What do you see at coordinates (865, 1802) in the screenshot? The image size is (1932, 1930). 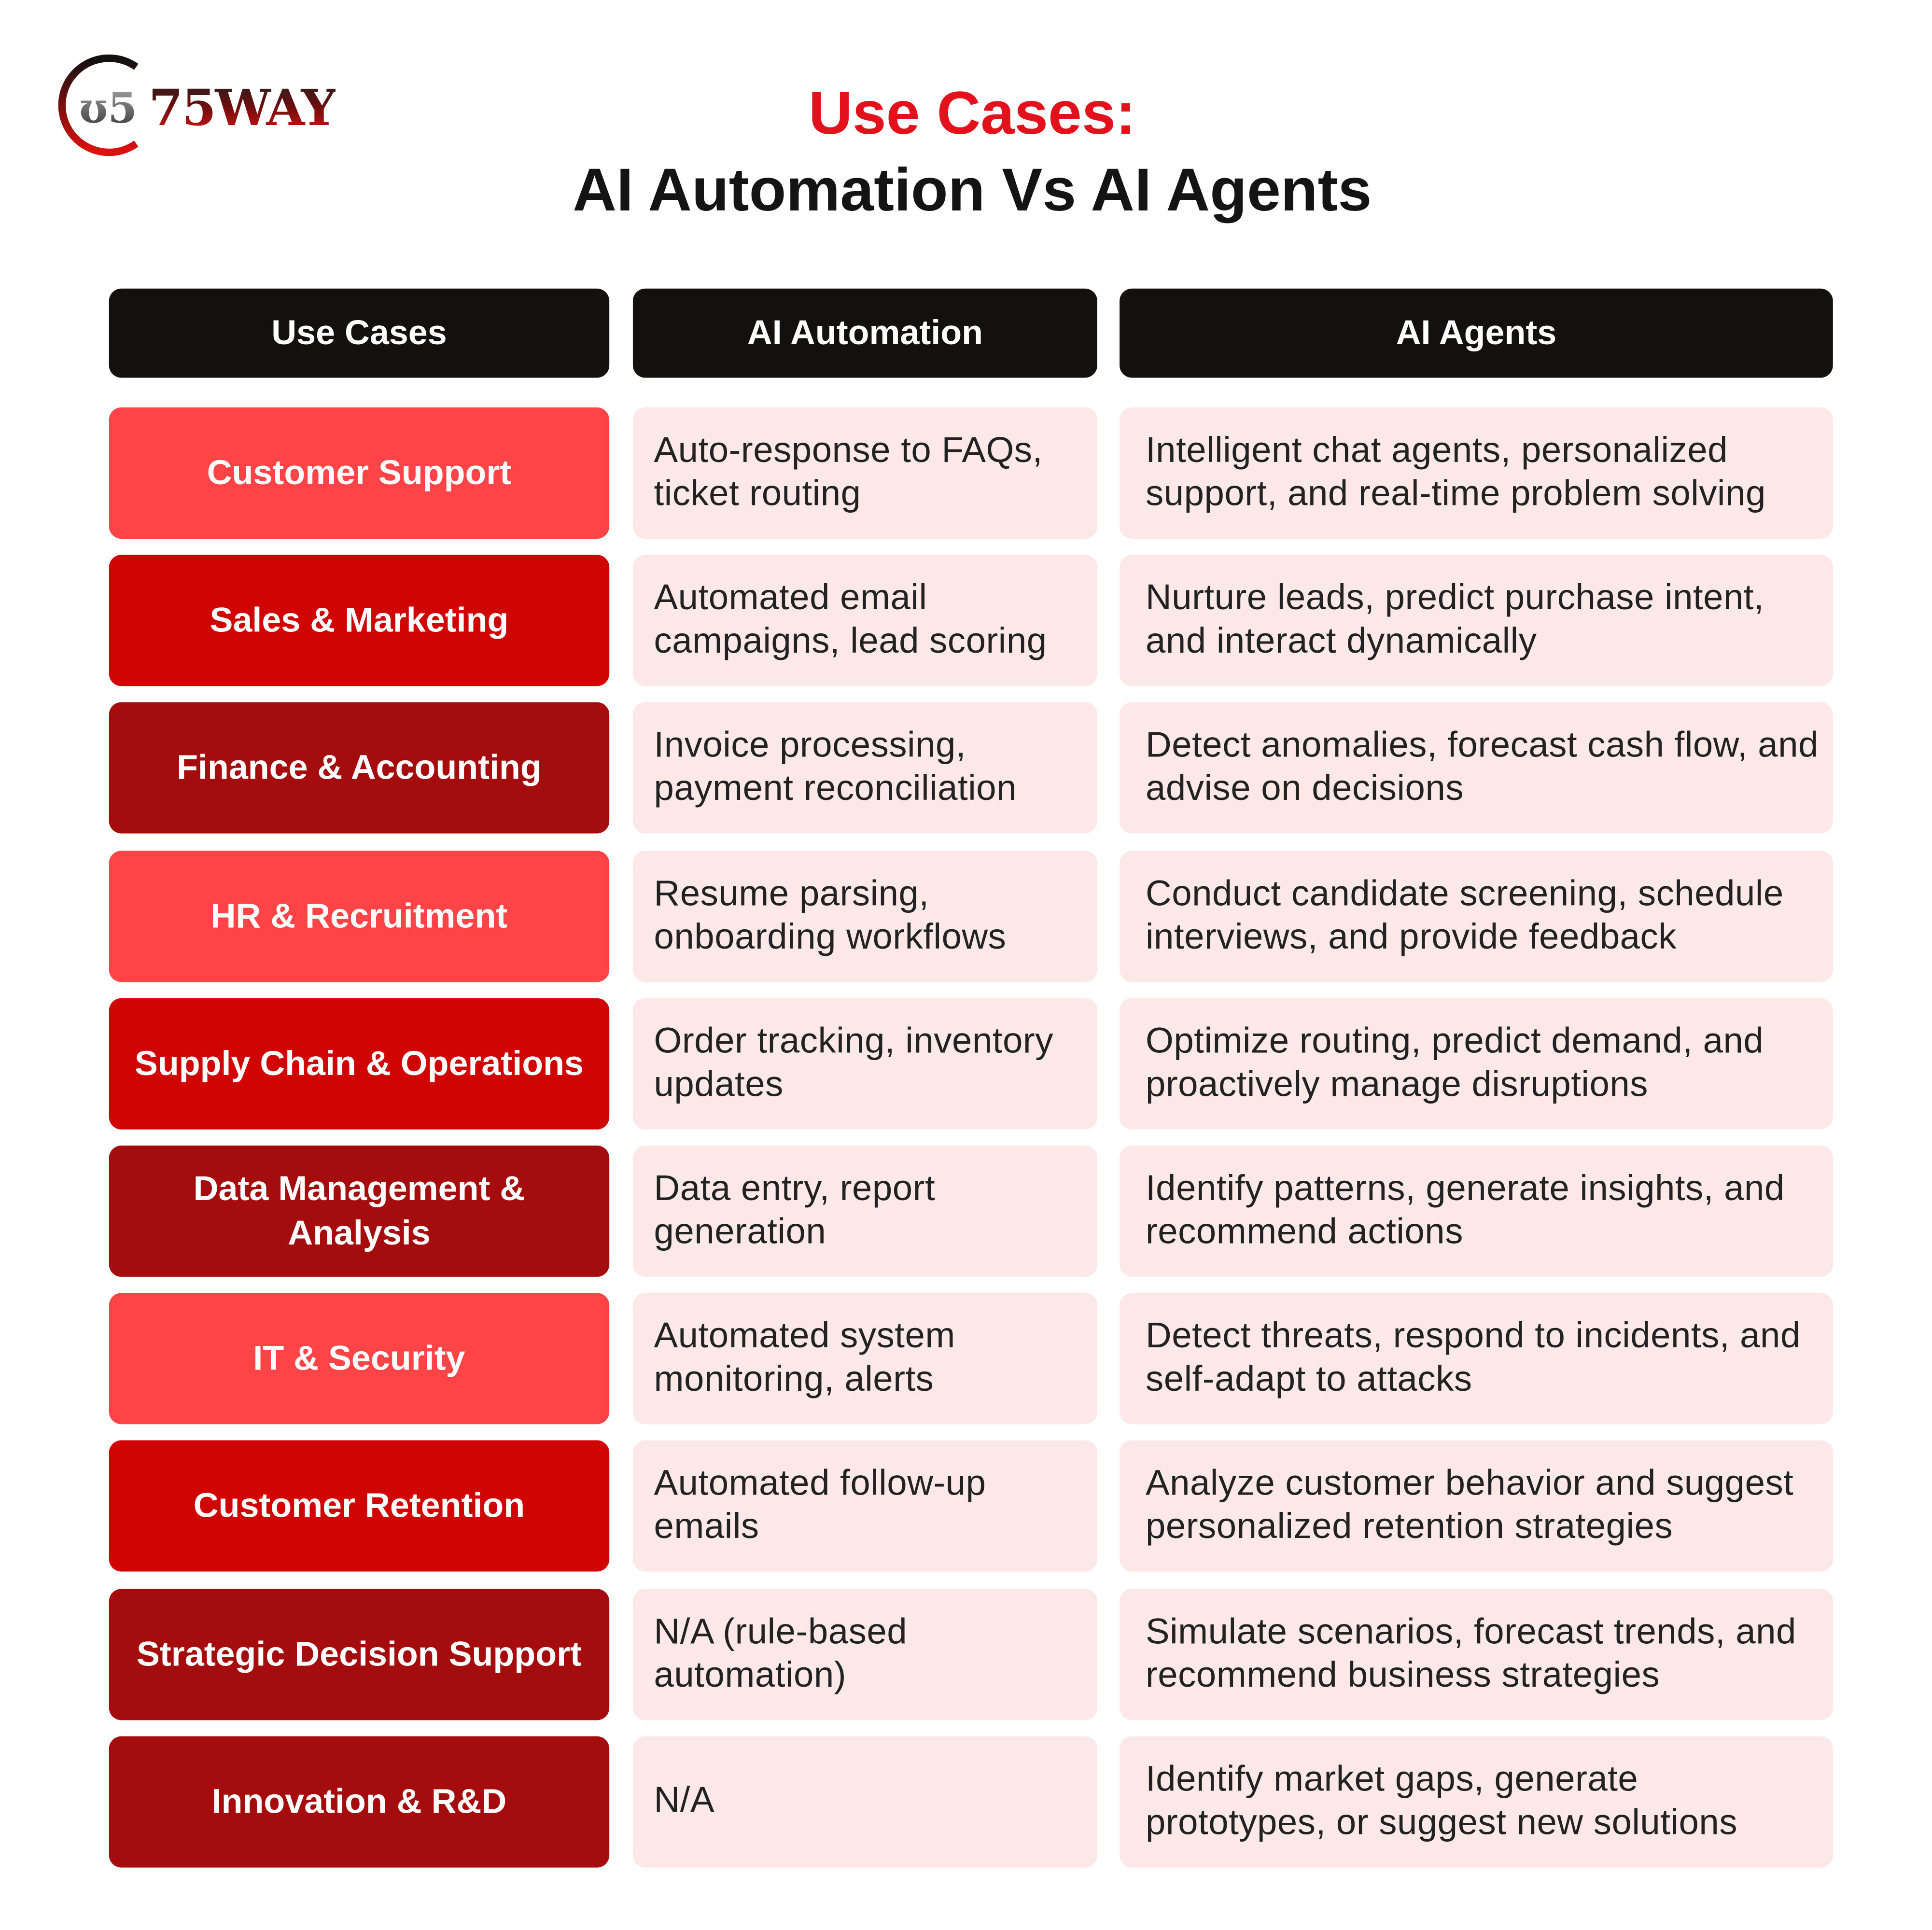 I see `automation-cell: N/A` at bounding box center [865, 1802].